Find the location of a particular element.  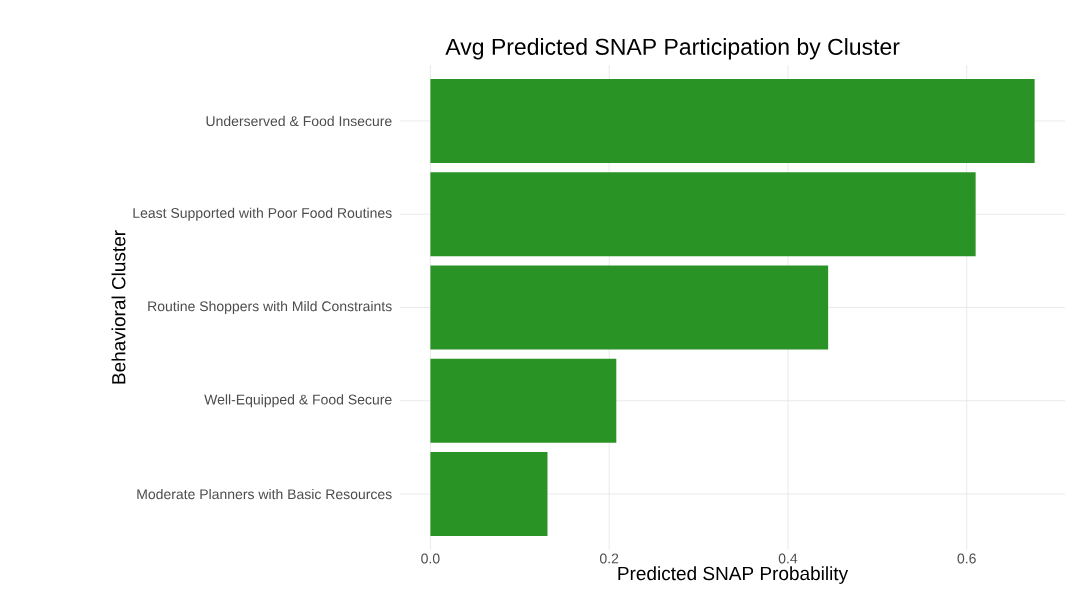

y-tick-label: Underserved & Food Insecure is located at coordinates (299, 121).